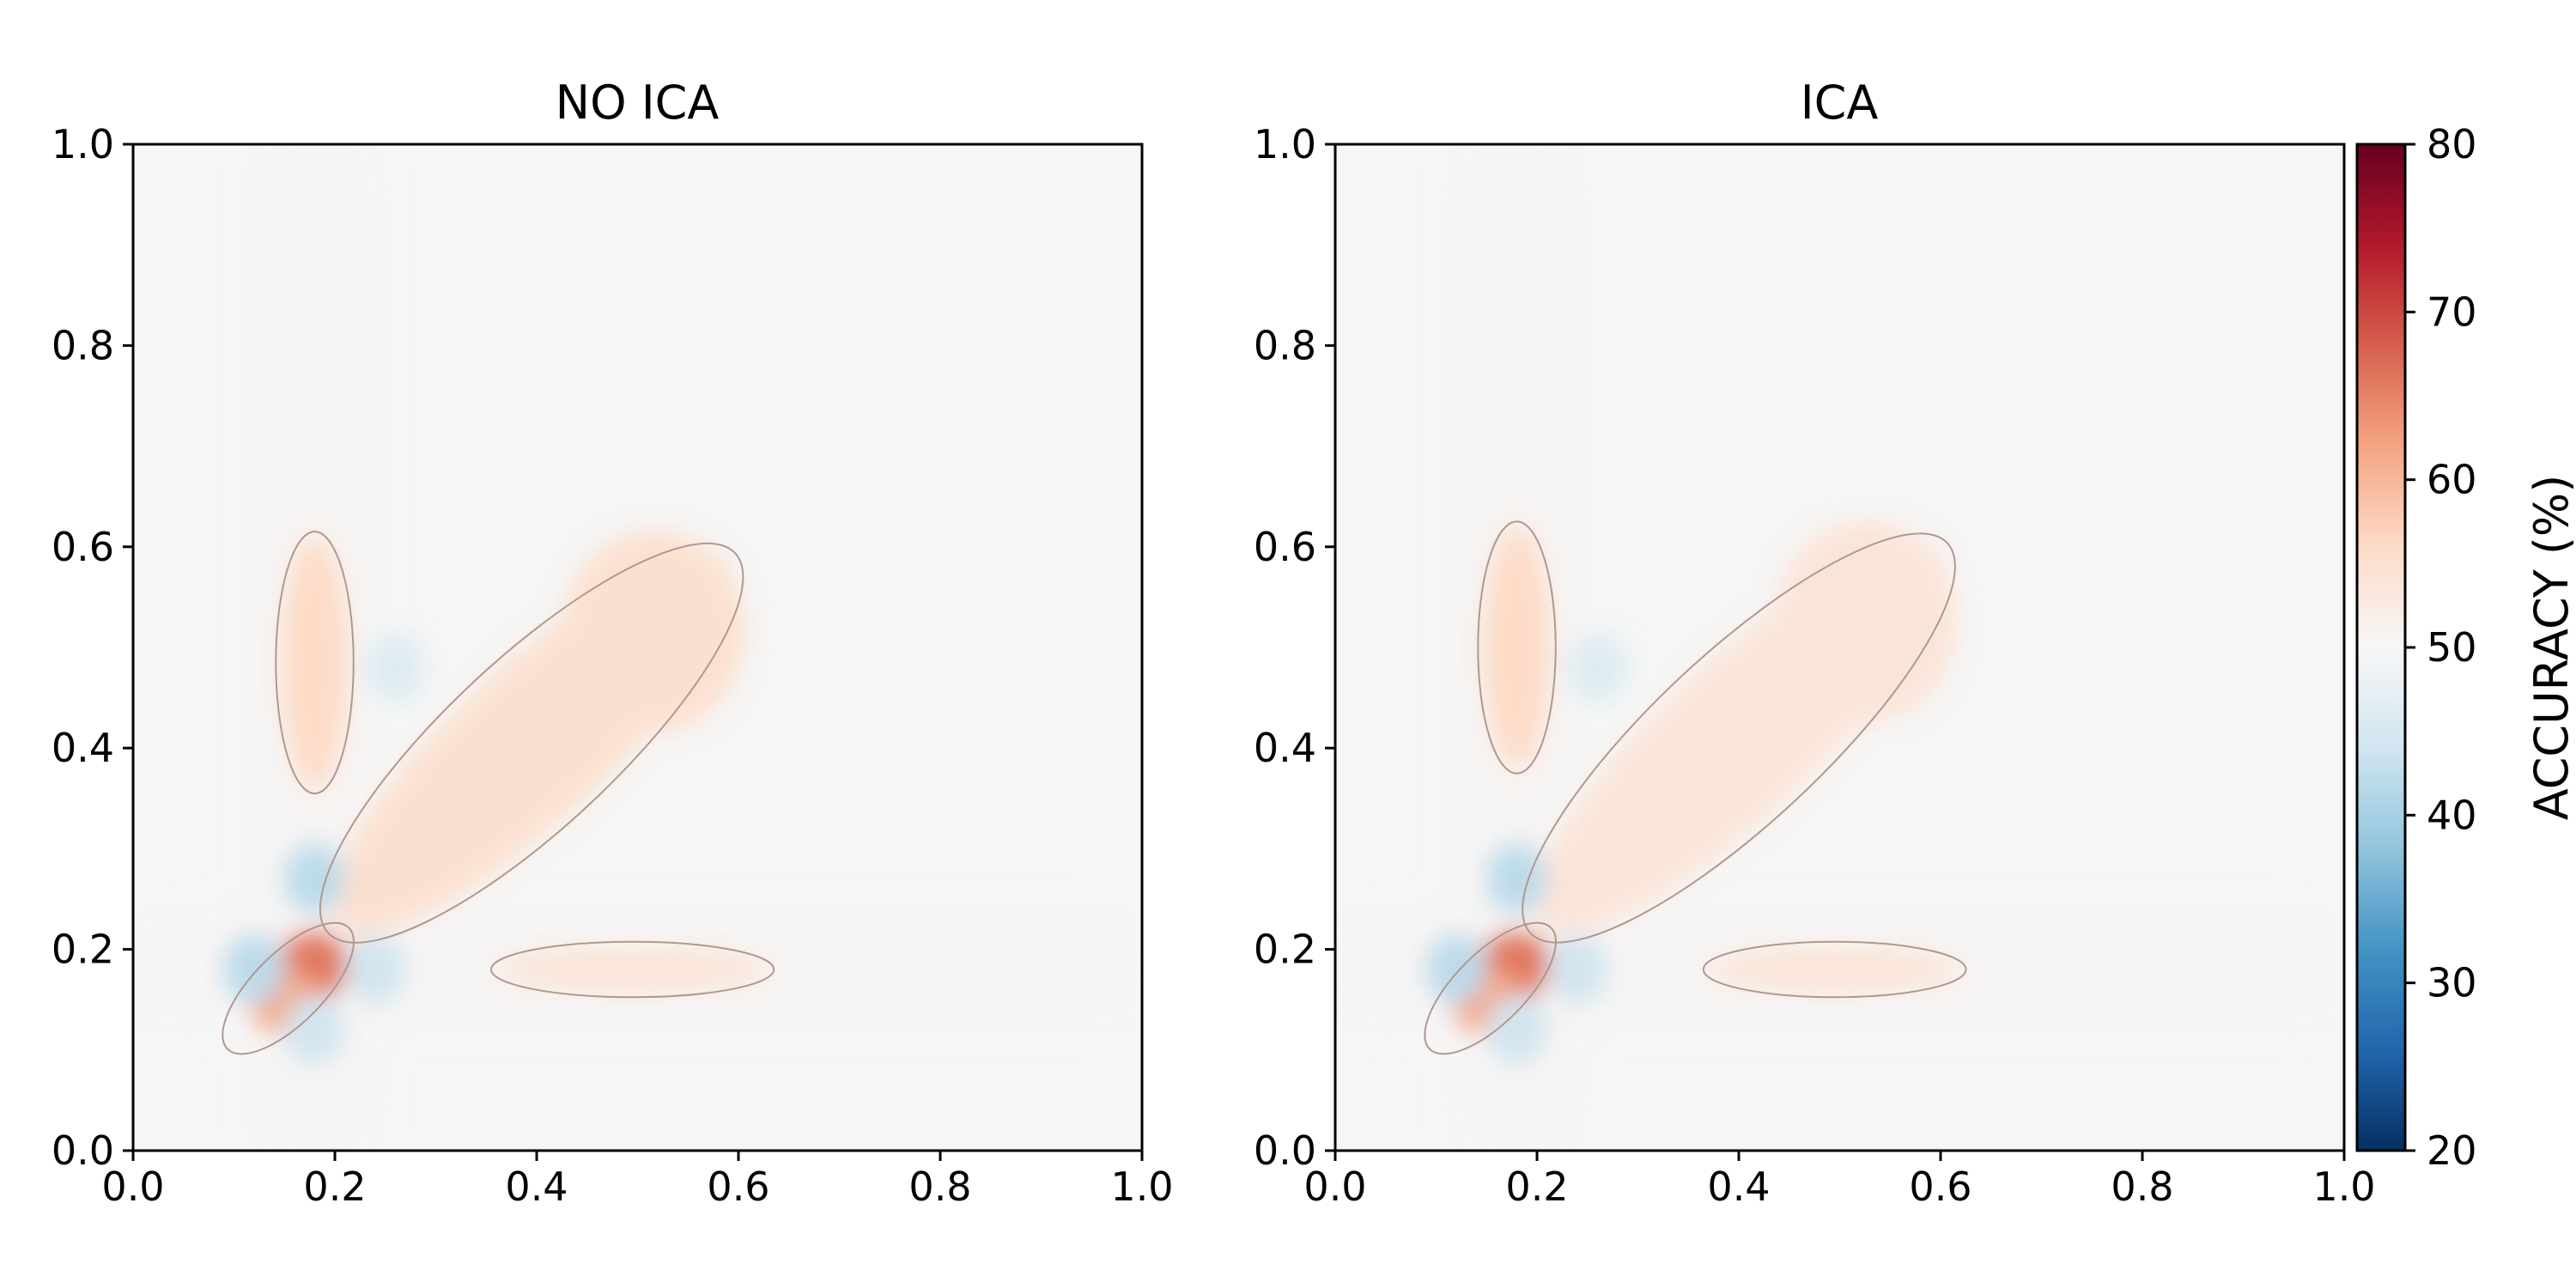 The width and height of the screenshot is (2576, 1288). I want to click on colorbar-tick-label: 60, so click(2452, 480).